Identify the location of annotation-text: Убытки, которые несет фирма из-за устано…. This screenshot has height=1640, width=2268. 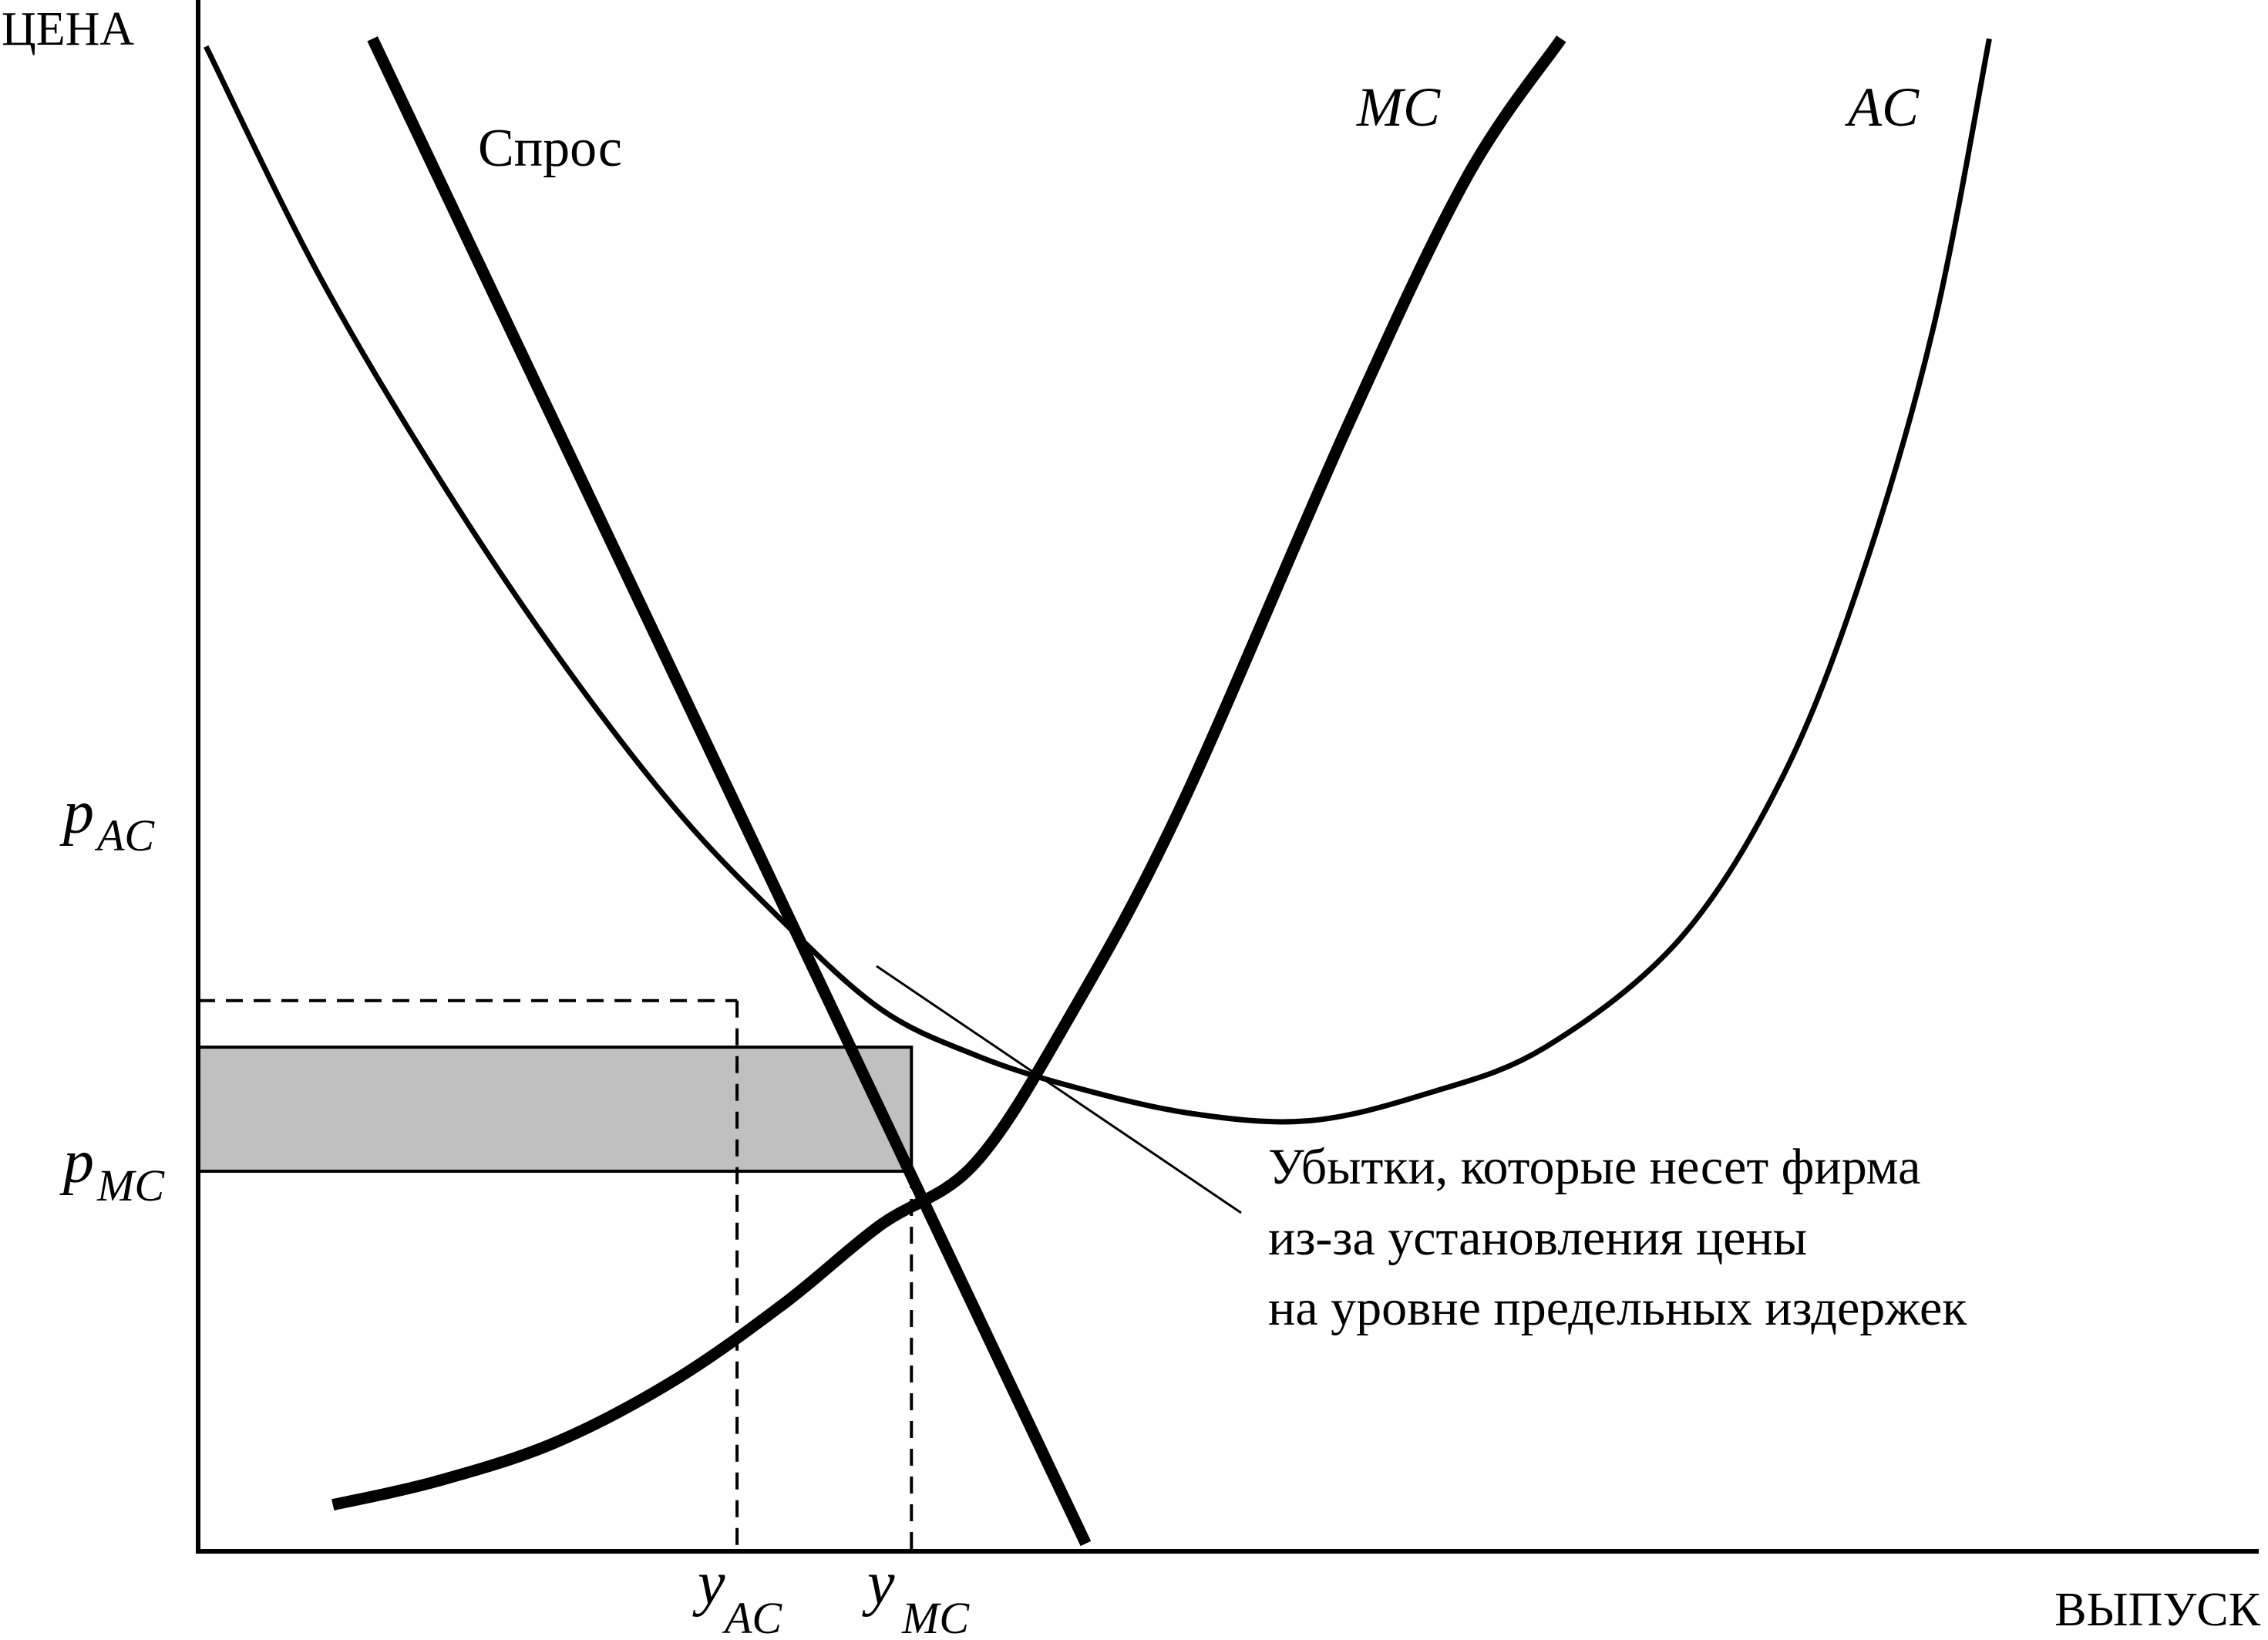
(1617, 1237).